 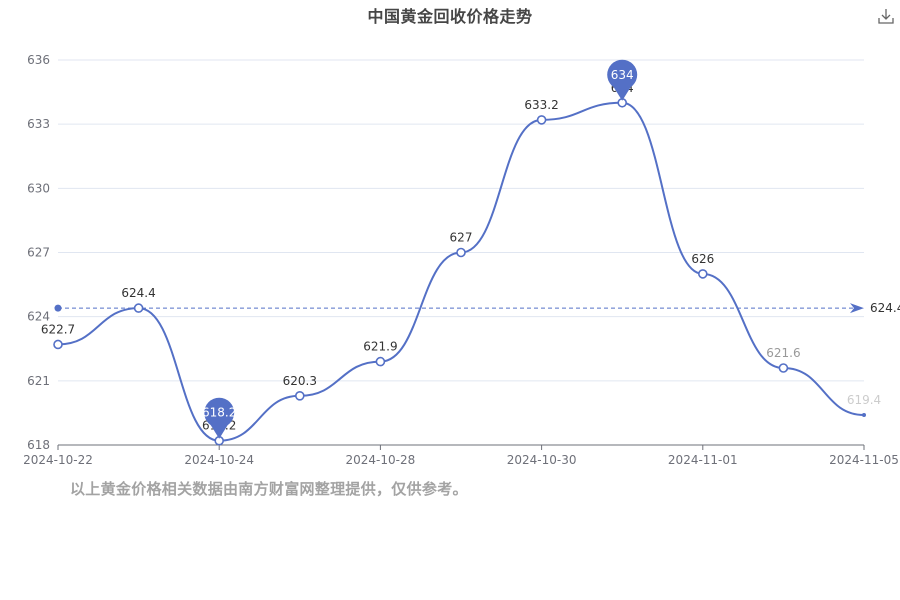 I want to click on data-label: 621.6, so click(x=783, y=353).